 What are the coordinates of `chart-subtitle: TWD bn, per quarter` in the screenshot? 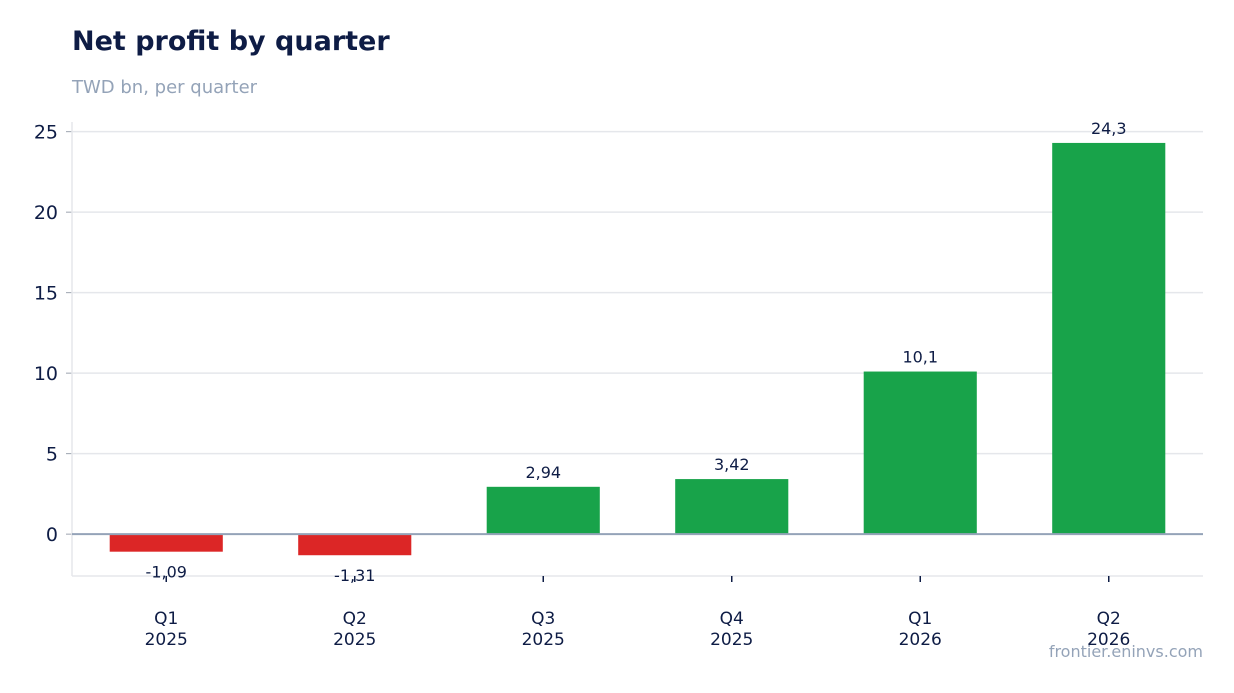 It's located at (165, 87).